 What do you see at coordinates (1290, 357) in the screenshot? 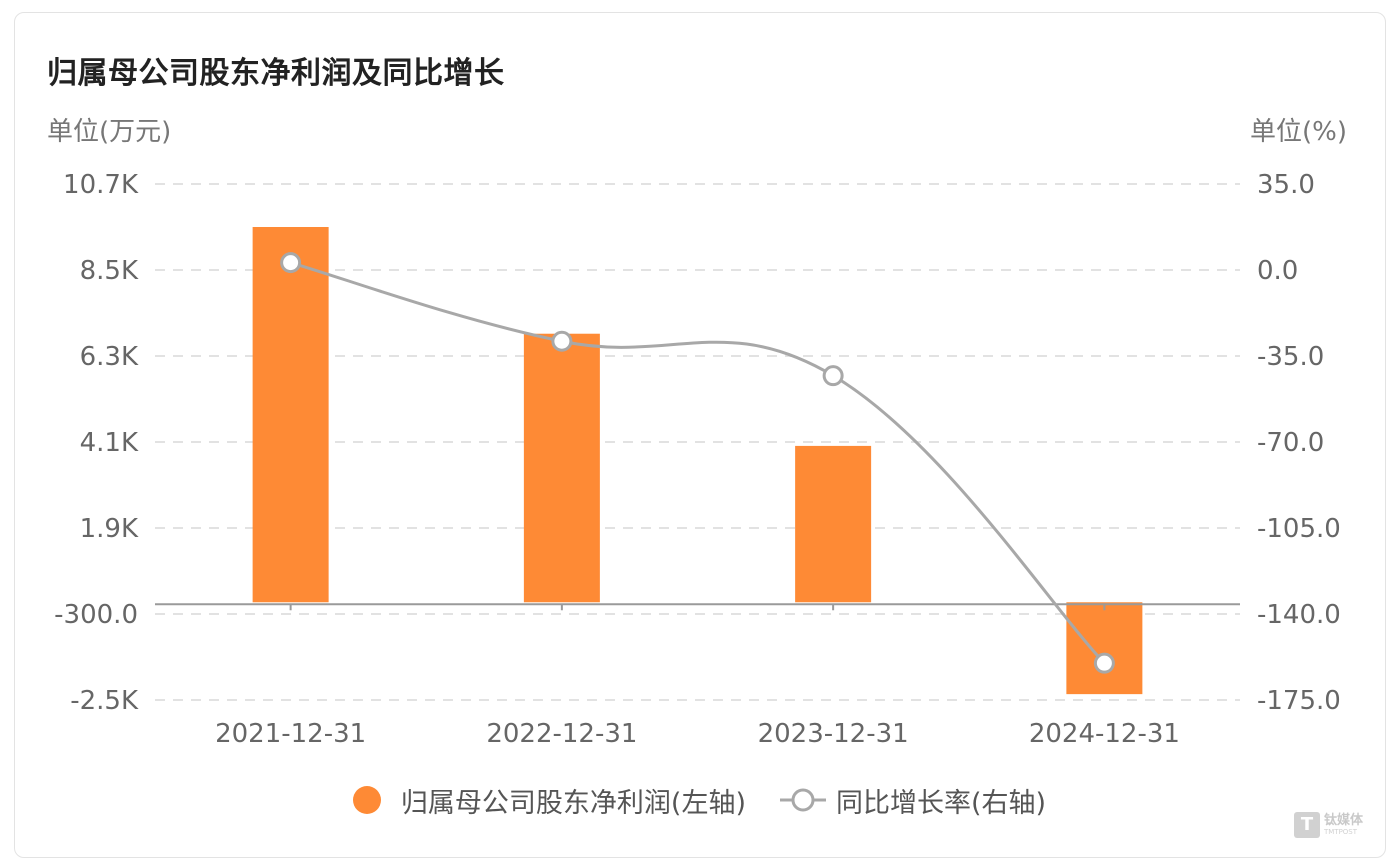
I see `right-axis-tick-label: -35.0` at bounding box center [1290, 357].